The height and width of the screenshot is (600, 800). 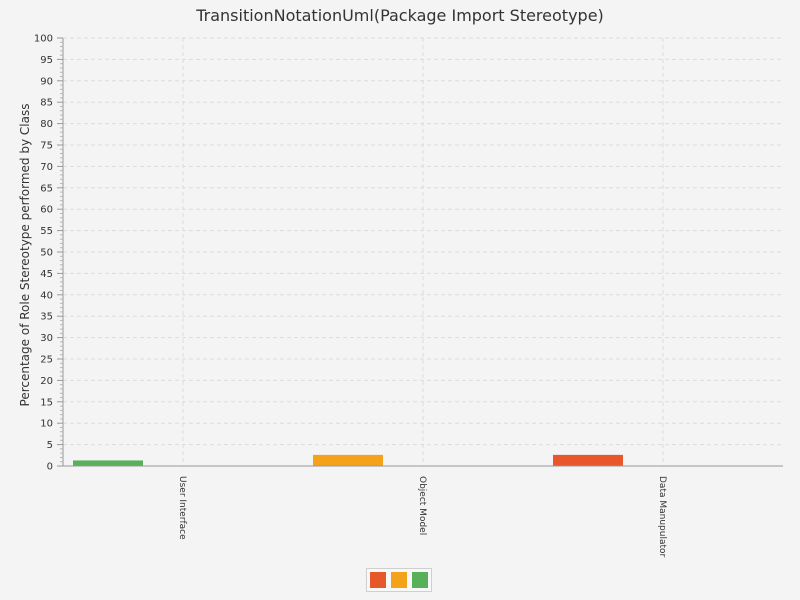 I want to click on y-tick-label: 35, so click(x=46, y=317).